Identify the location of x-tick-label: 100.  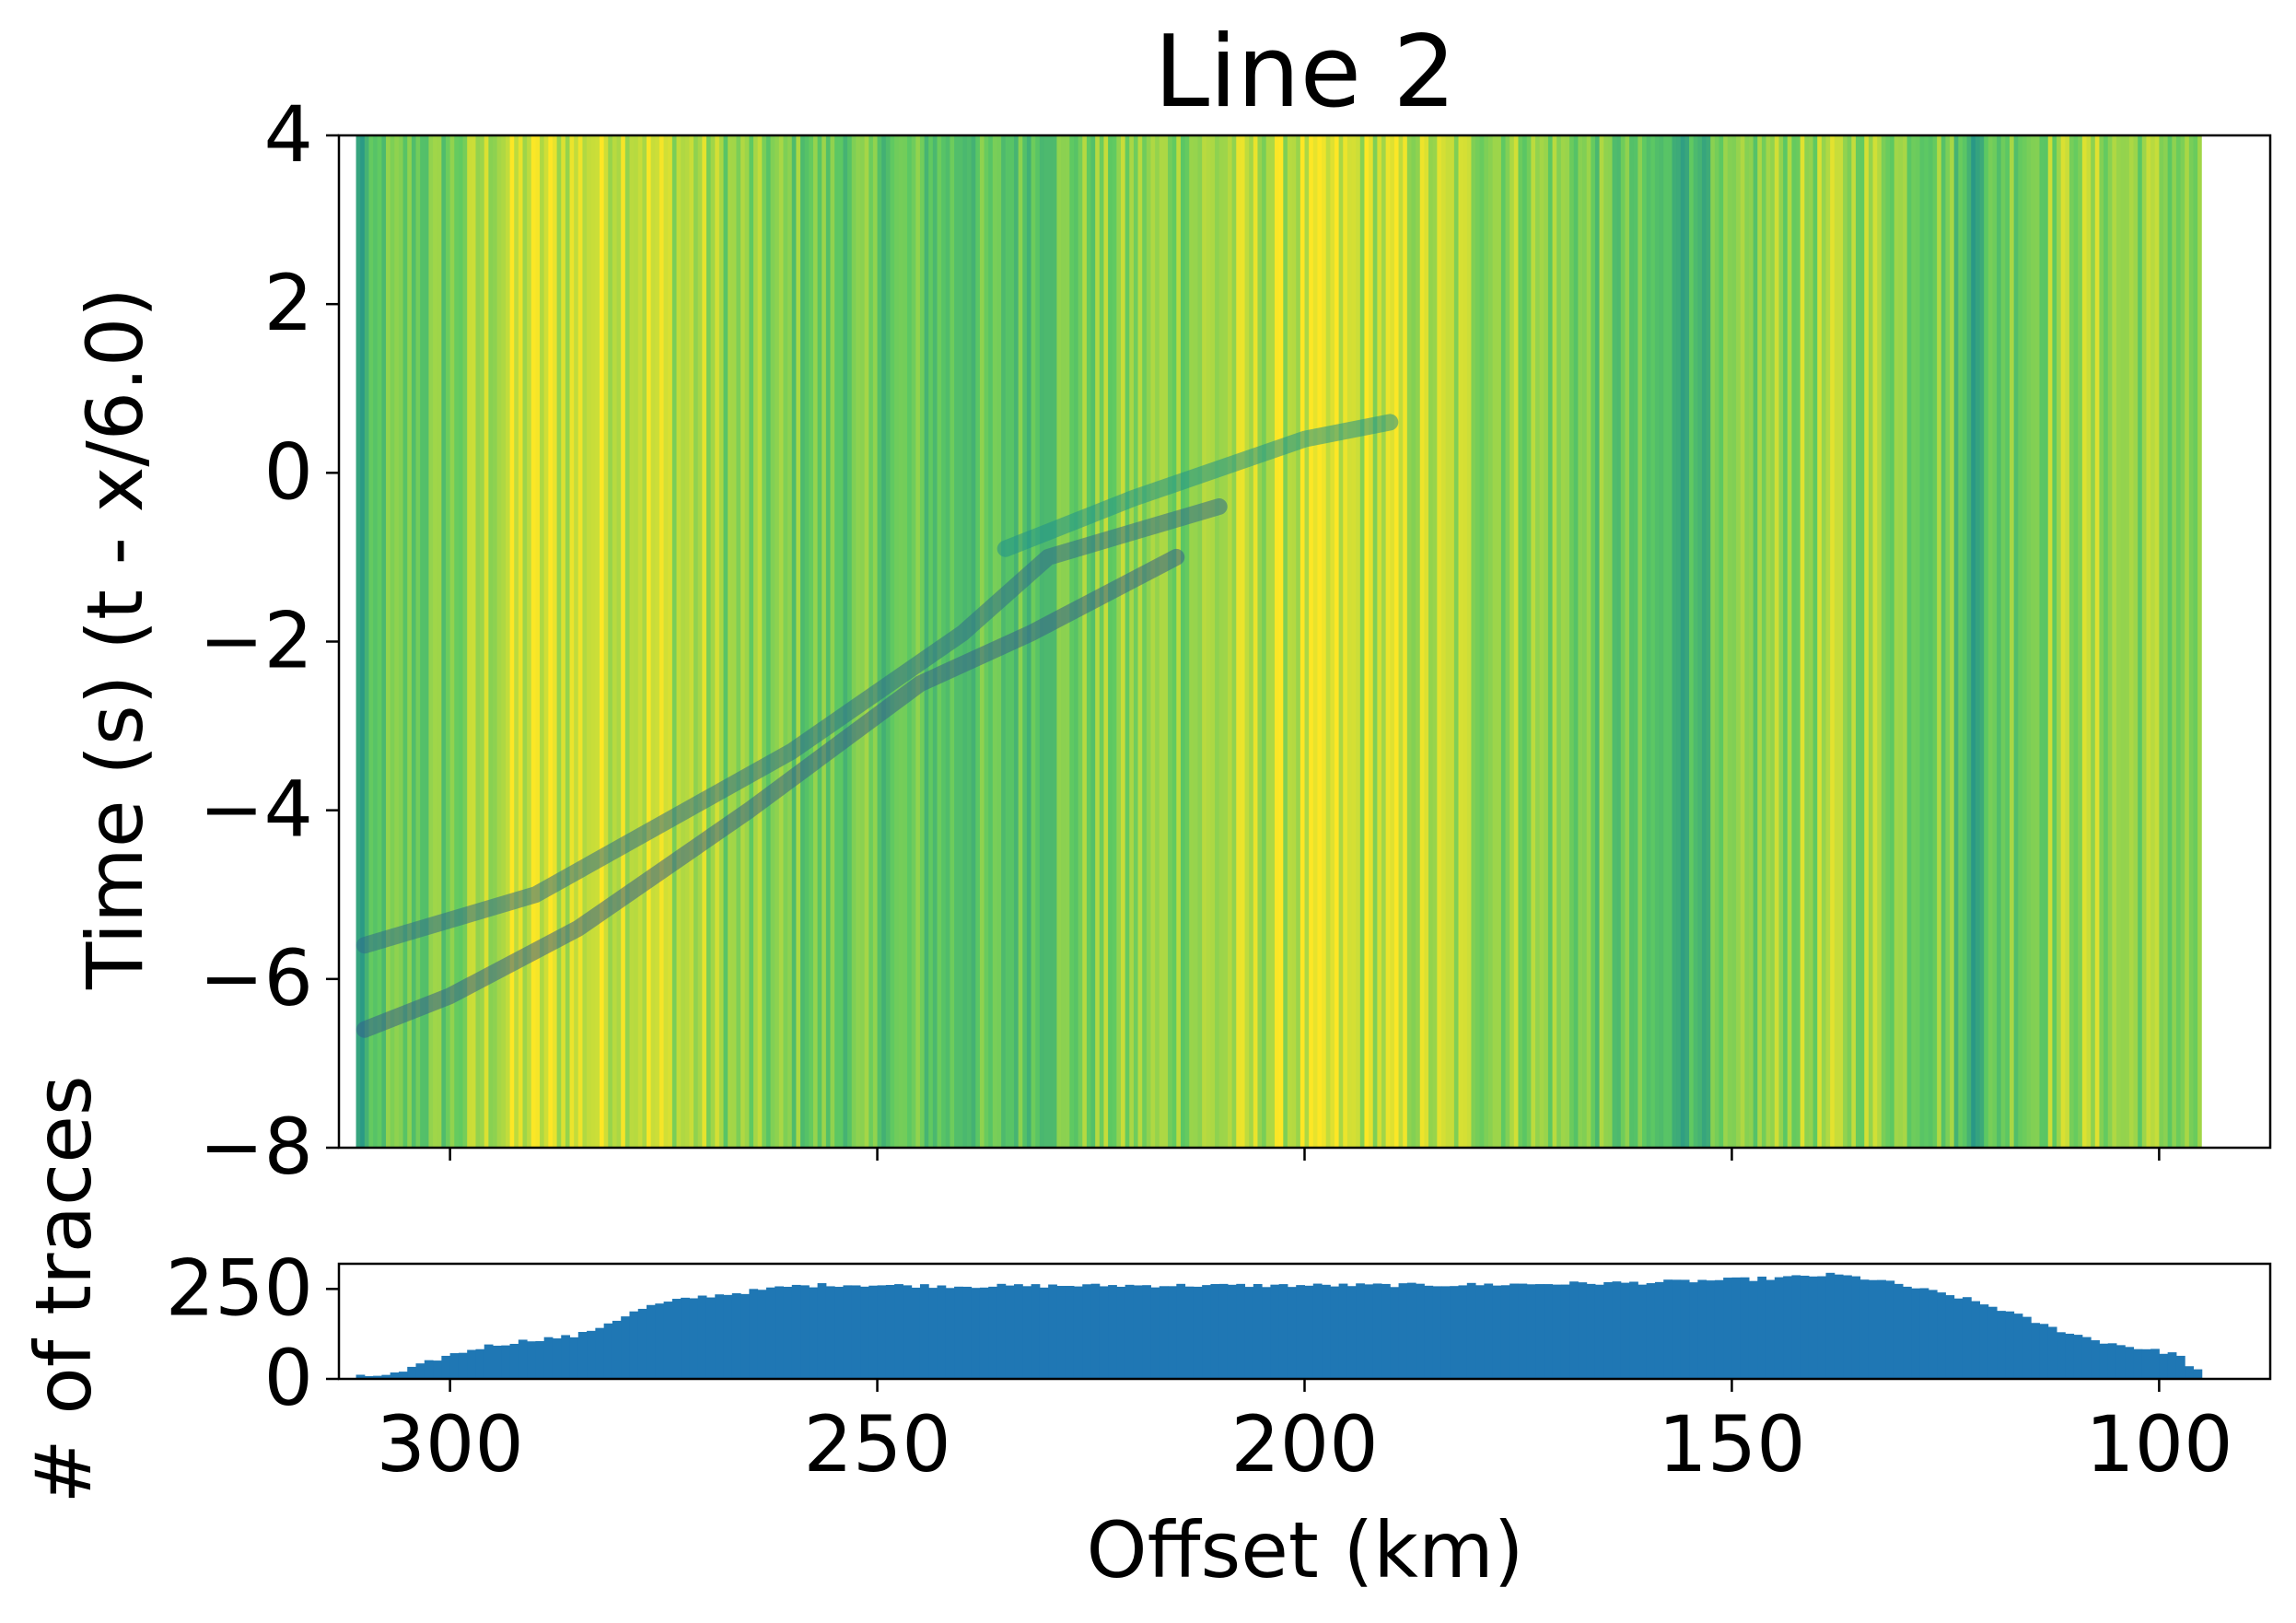
(2158, 1444).